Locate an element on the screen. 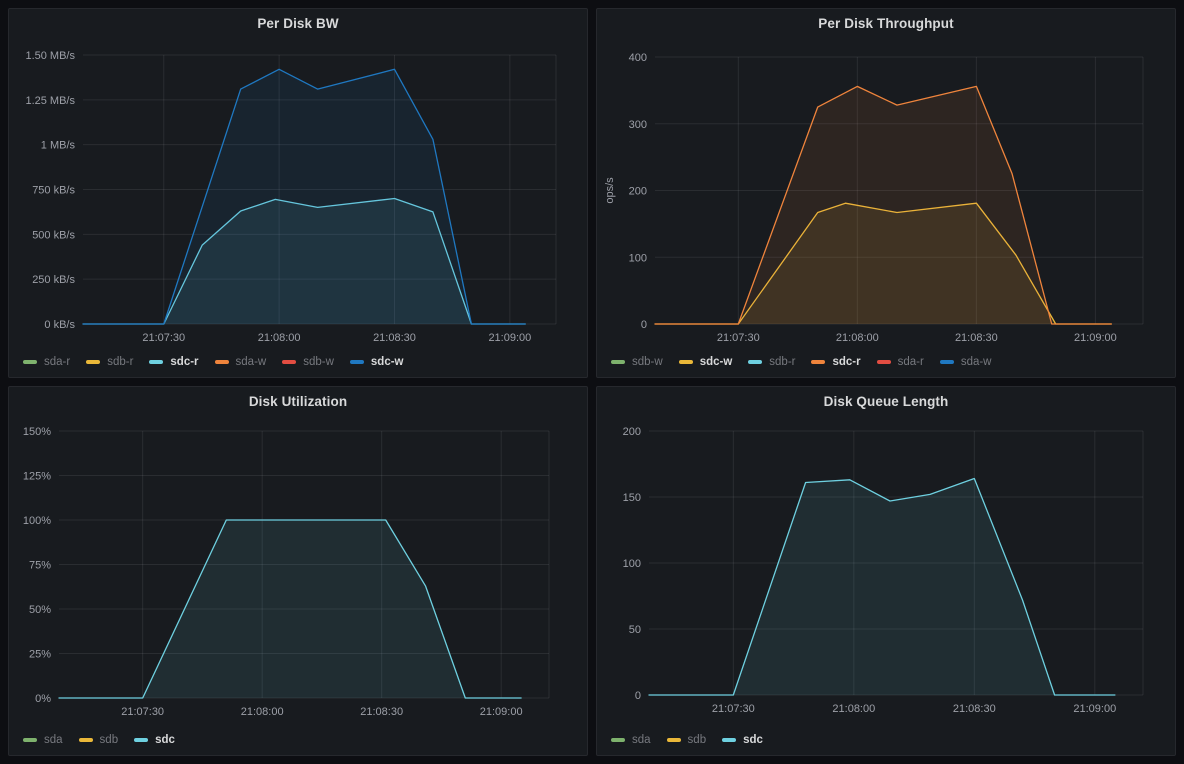 The height and width of the screenshot is (764, 1184). svg-text: 1.25 MB/s is located at coordinates (50, 101).